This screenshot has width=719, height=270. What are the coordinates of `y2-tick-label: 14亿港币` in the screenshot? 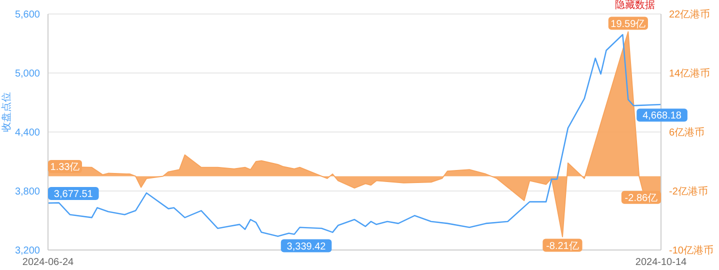 It's located at (689, 74).